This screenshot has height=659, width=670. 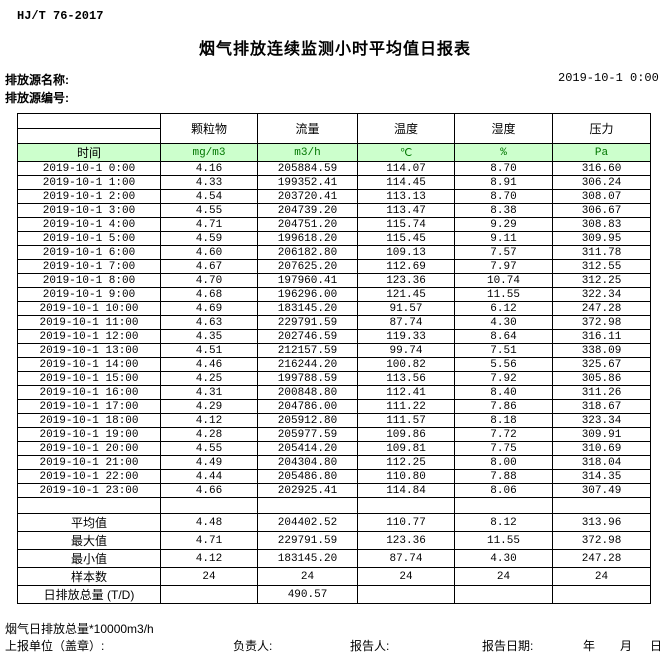 What do you see at coordinates (307, 448) in the screenshot?
I see `cell-value: 205414.20` at bounding box center [307, 448].